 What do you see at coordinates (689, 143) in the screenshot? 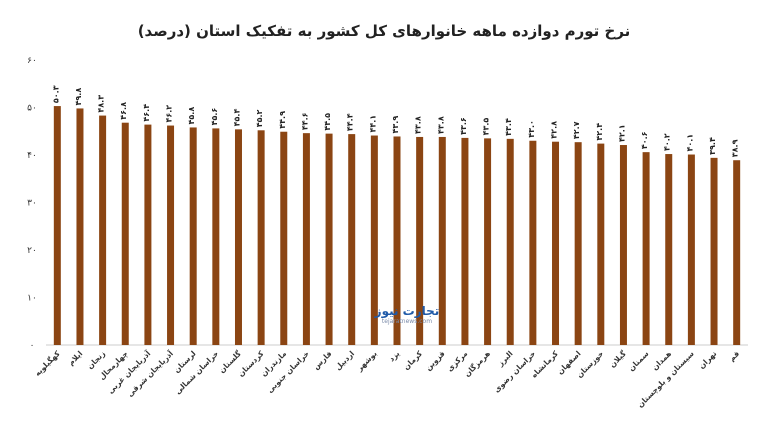
I see `bar-data-label: ۴۰.۱` at bounding box center [689, 143].